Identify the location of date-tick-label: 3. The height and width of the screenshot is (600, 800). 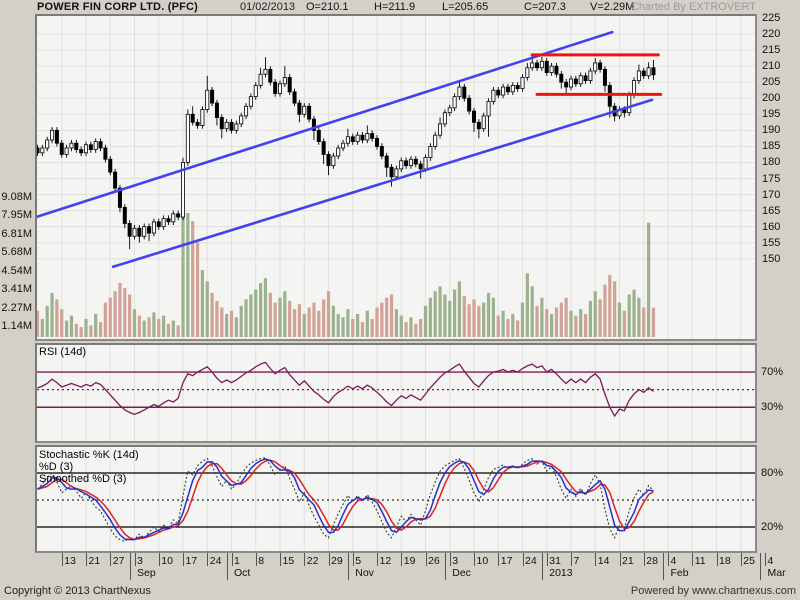
(140, 561).